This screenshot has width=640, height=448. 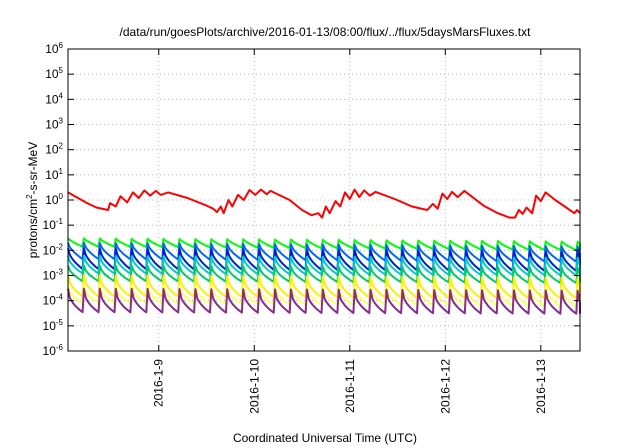 I want to click on y-axis-label: protons/cm2-s-sr-MeV, so click(x=32, y=200).